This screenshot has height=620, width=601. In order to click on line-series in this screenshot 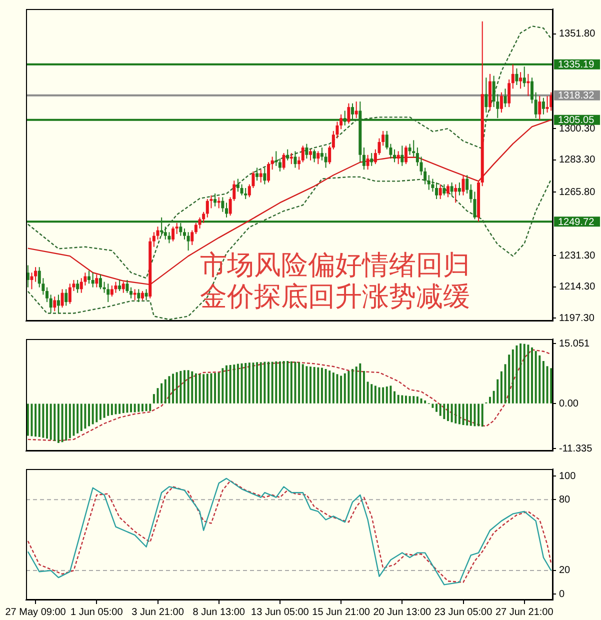, I will do `click(289, 395)`.